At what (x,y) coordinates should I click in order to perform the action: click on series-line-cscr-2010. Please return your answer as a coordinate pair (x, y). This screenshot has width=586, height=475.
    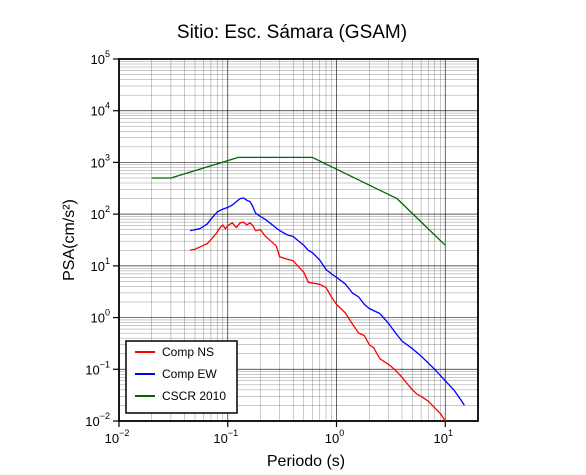
    Looking at the image, I should click on (298, 201).